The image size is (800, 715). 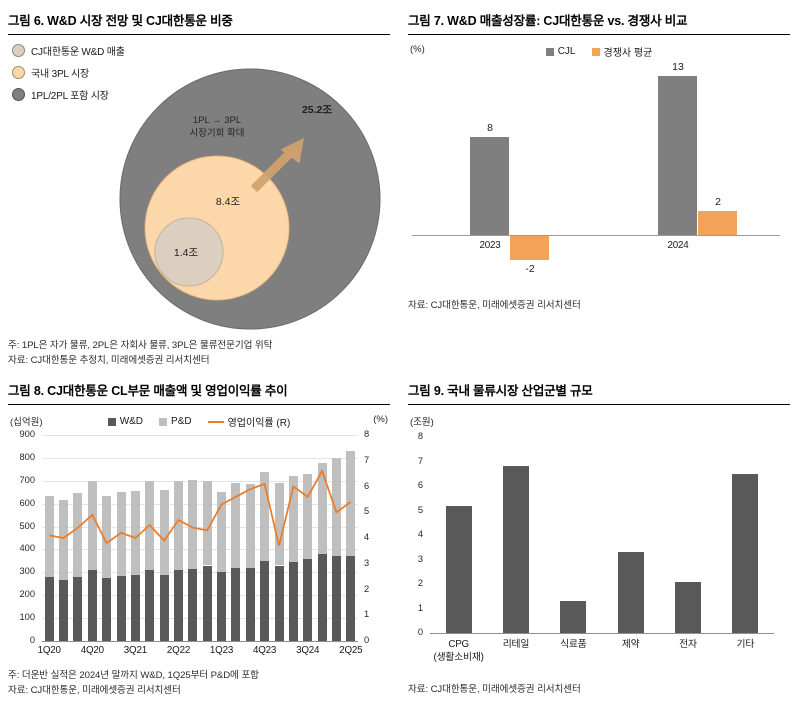 I want to click on y-axis-tick-label: 8, so click(x=420, y=436).